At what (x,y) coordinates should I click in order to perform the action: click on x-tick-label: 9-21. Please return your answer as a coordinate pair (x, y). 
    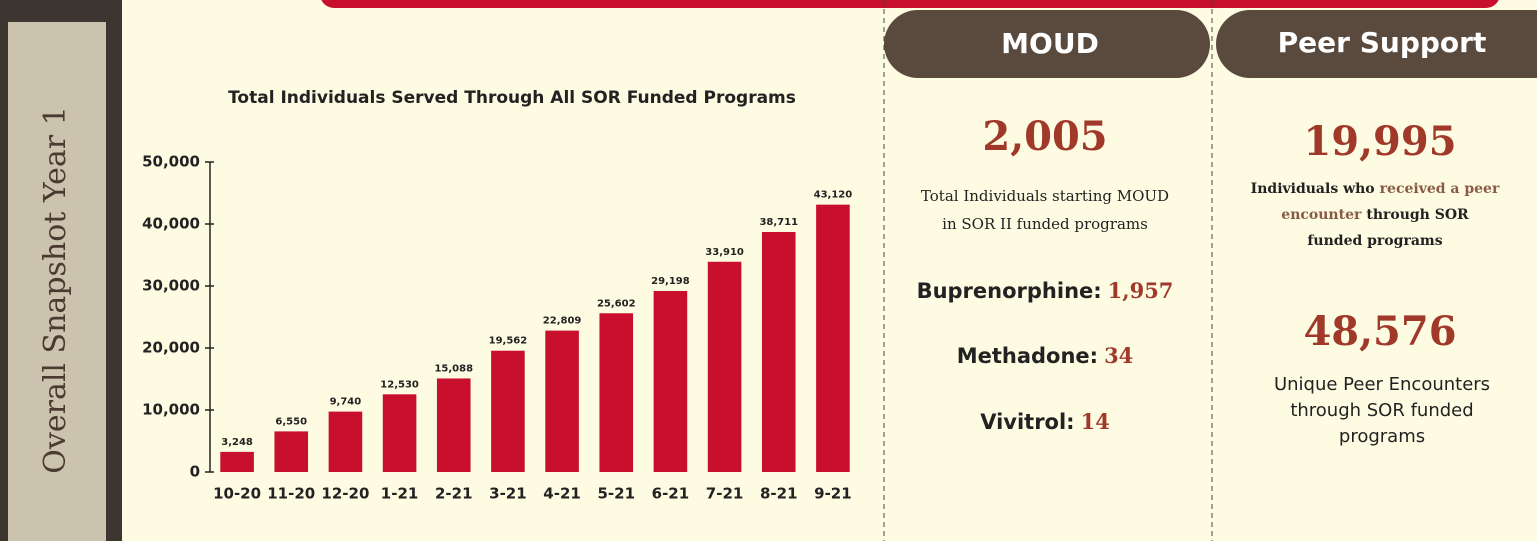
    Looking at the image, I should click on (833, 494).